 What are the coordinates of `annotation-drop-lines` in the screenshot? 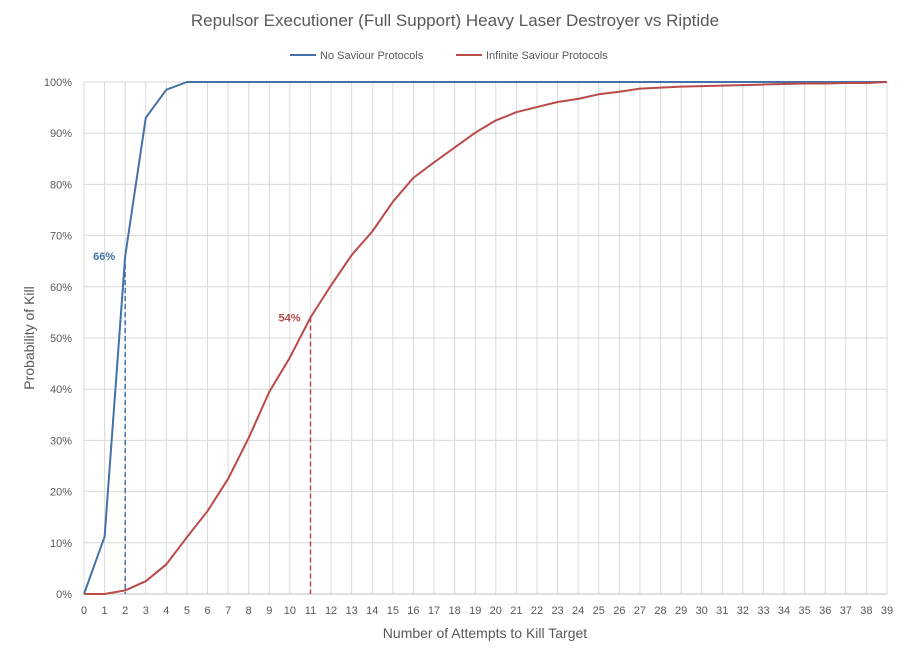 It's located at (218, 425).